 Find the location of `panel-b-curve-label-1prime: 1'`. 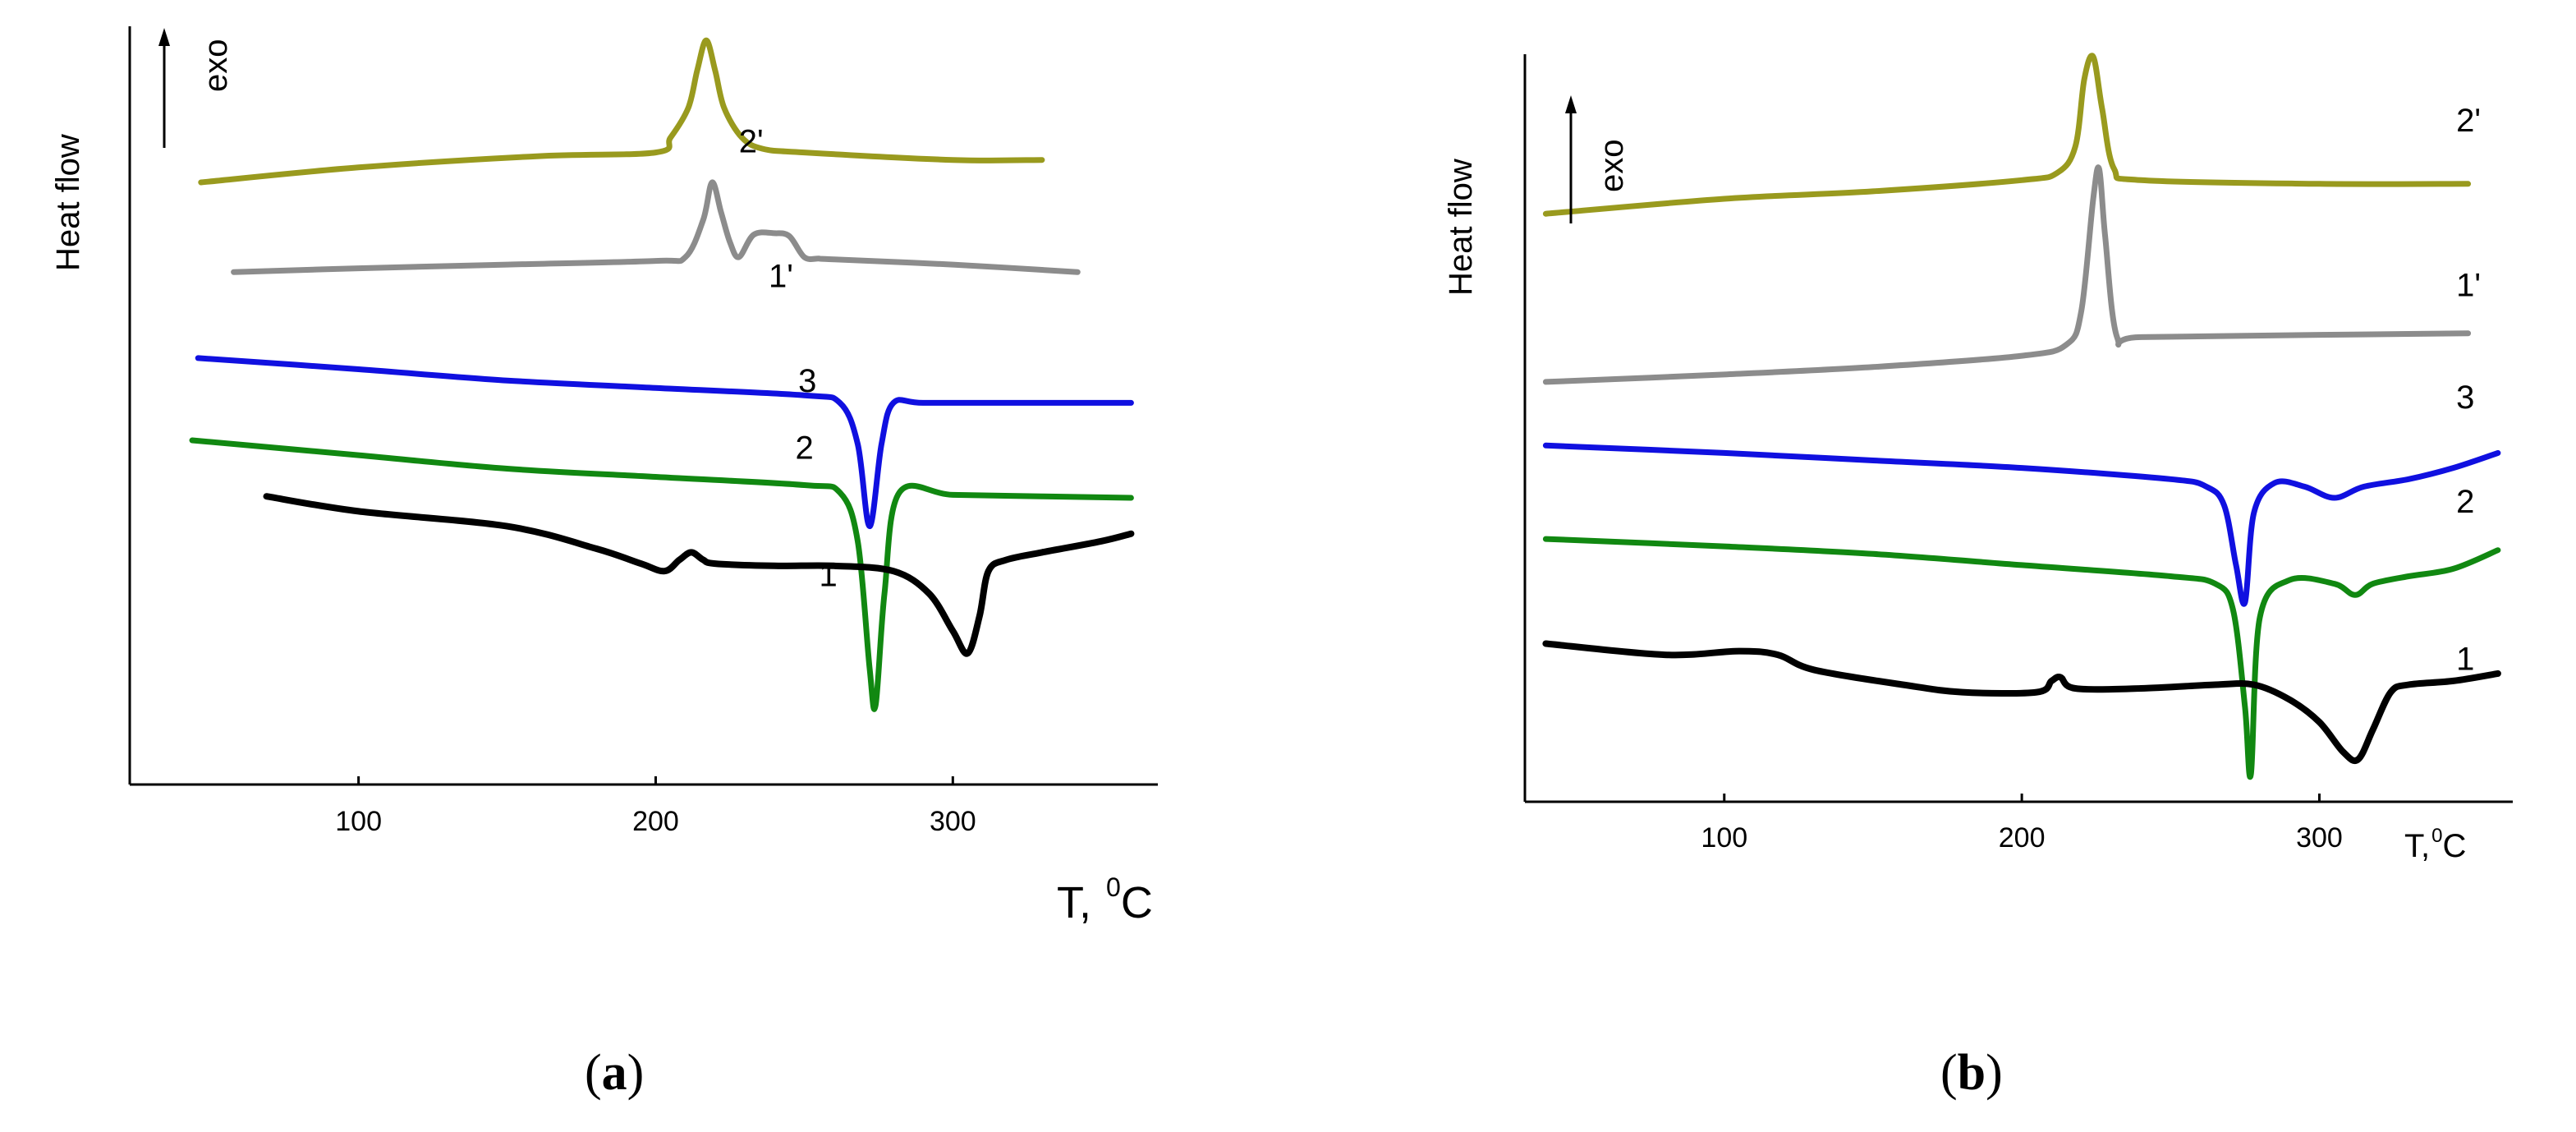

panel-b-curve-label-1prime: 1' is located at coordinates (2468, 285).